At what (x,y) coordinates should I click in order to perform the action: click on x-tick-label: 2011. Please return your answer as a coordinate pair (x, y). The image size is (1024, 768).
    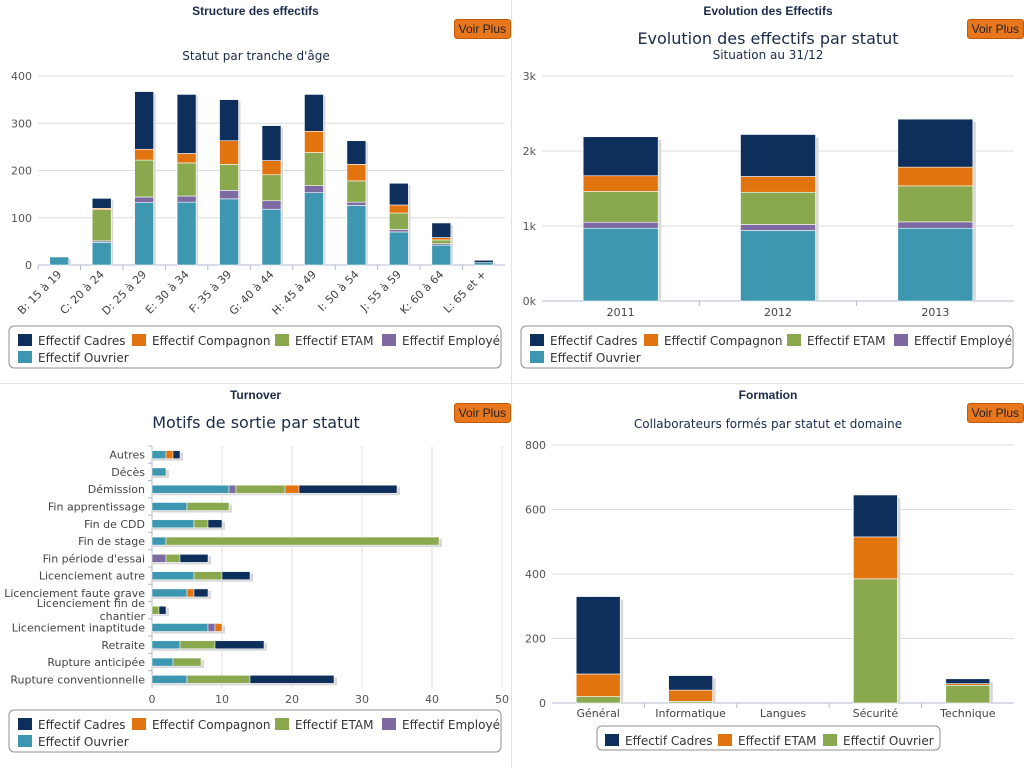
    Looking at the image, I should click on (621, 312).